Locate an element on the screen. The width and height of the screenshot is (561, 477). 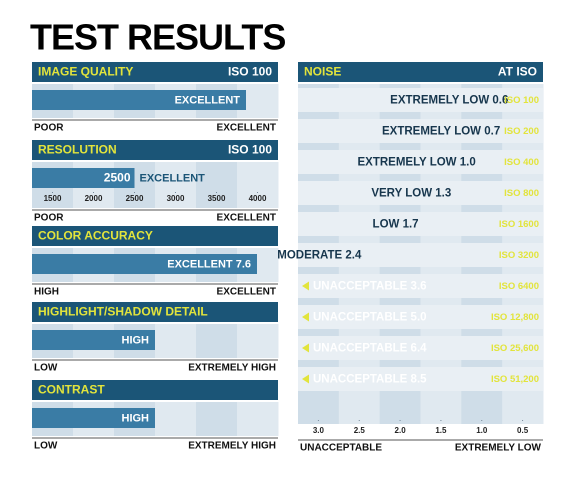
noise-value: 1.3 is located at coordinates (443, 194).